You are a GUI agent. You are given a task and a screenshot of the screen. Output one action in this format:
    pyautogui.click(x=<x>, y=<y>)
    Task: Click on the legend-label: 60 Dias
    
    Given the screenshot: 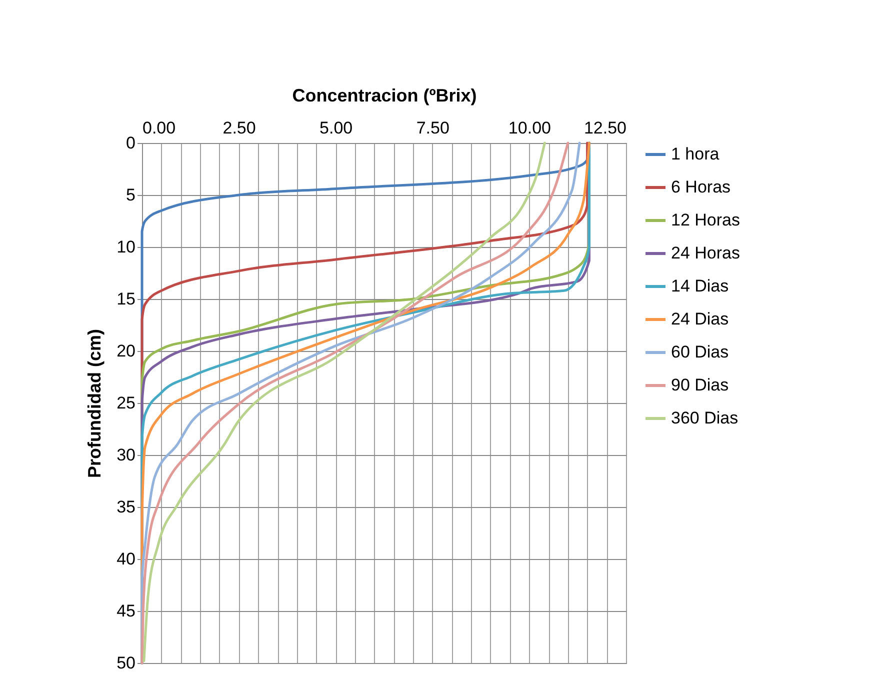 What is the action you would take?
    pyautogui.click(x=700, y=352)
    